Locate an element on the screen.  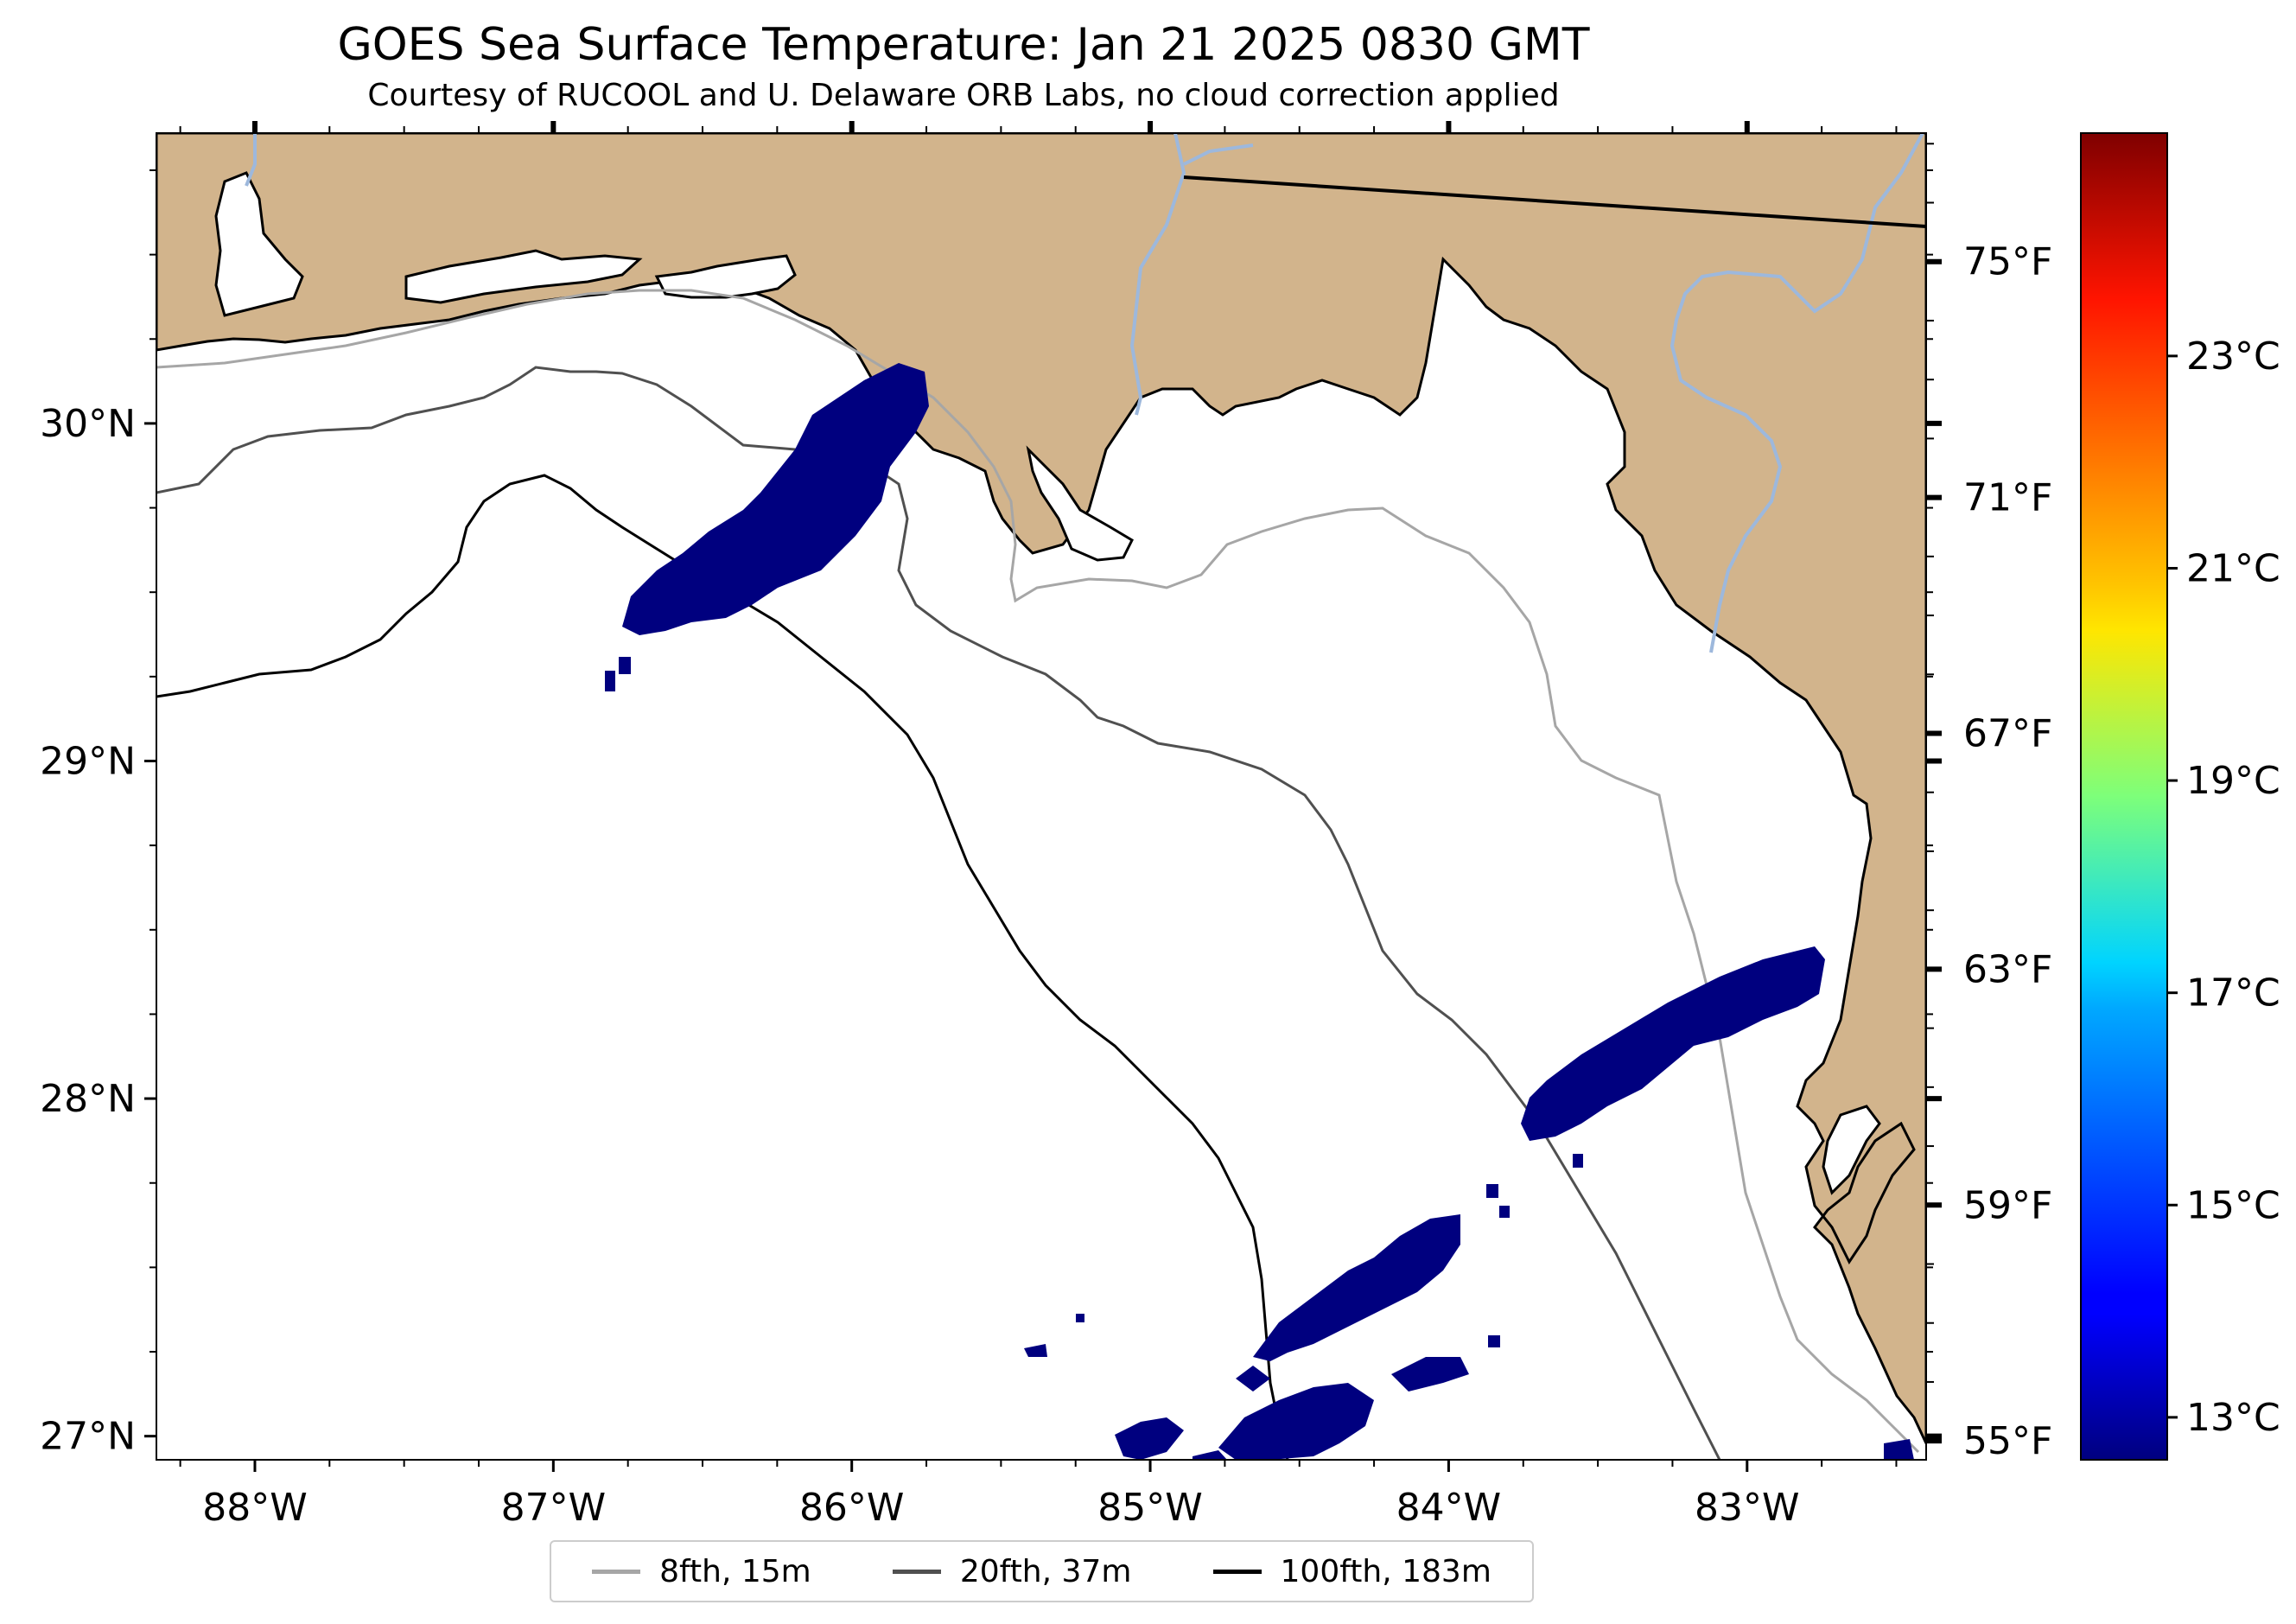
state-border is located at coordinates (1554, 201).